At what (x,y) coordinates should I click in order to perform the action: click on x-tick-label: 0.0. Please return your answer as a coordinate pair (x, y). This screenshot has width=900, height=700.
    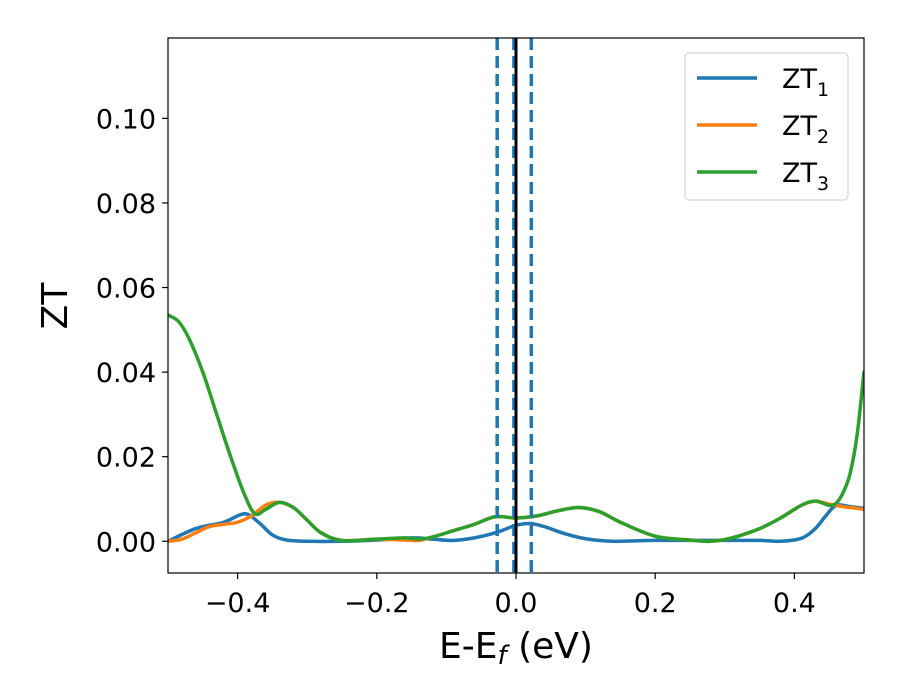
    Looking at the image, I should click on (516, 603).